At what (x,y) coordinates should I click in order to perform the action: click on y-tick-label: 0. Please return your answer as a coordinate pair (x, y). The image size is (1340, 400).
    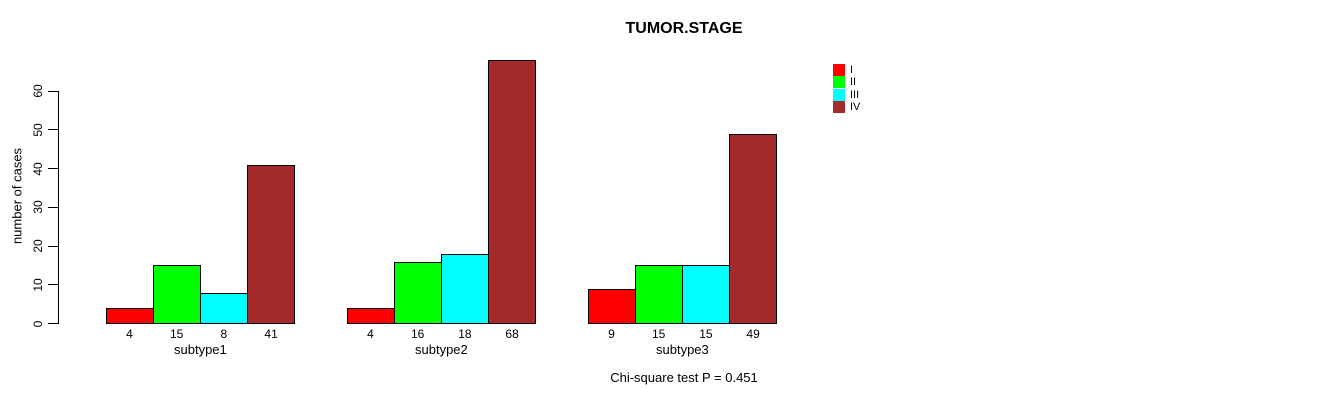
    Looking at the image, I should click on (38, 323).